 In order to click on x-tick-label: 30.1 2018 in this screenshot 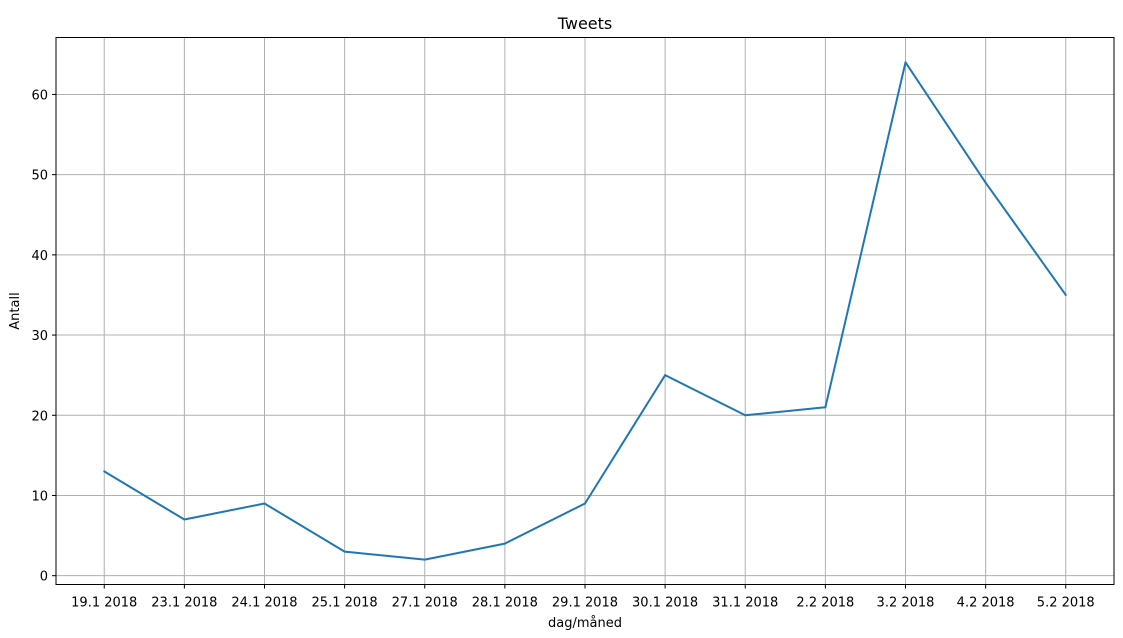, I will do `click(665, 603)`.